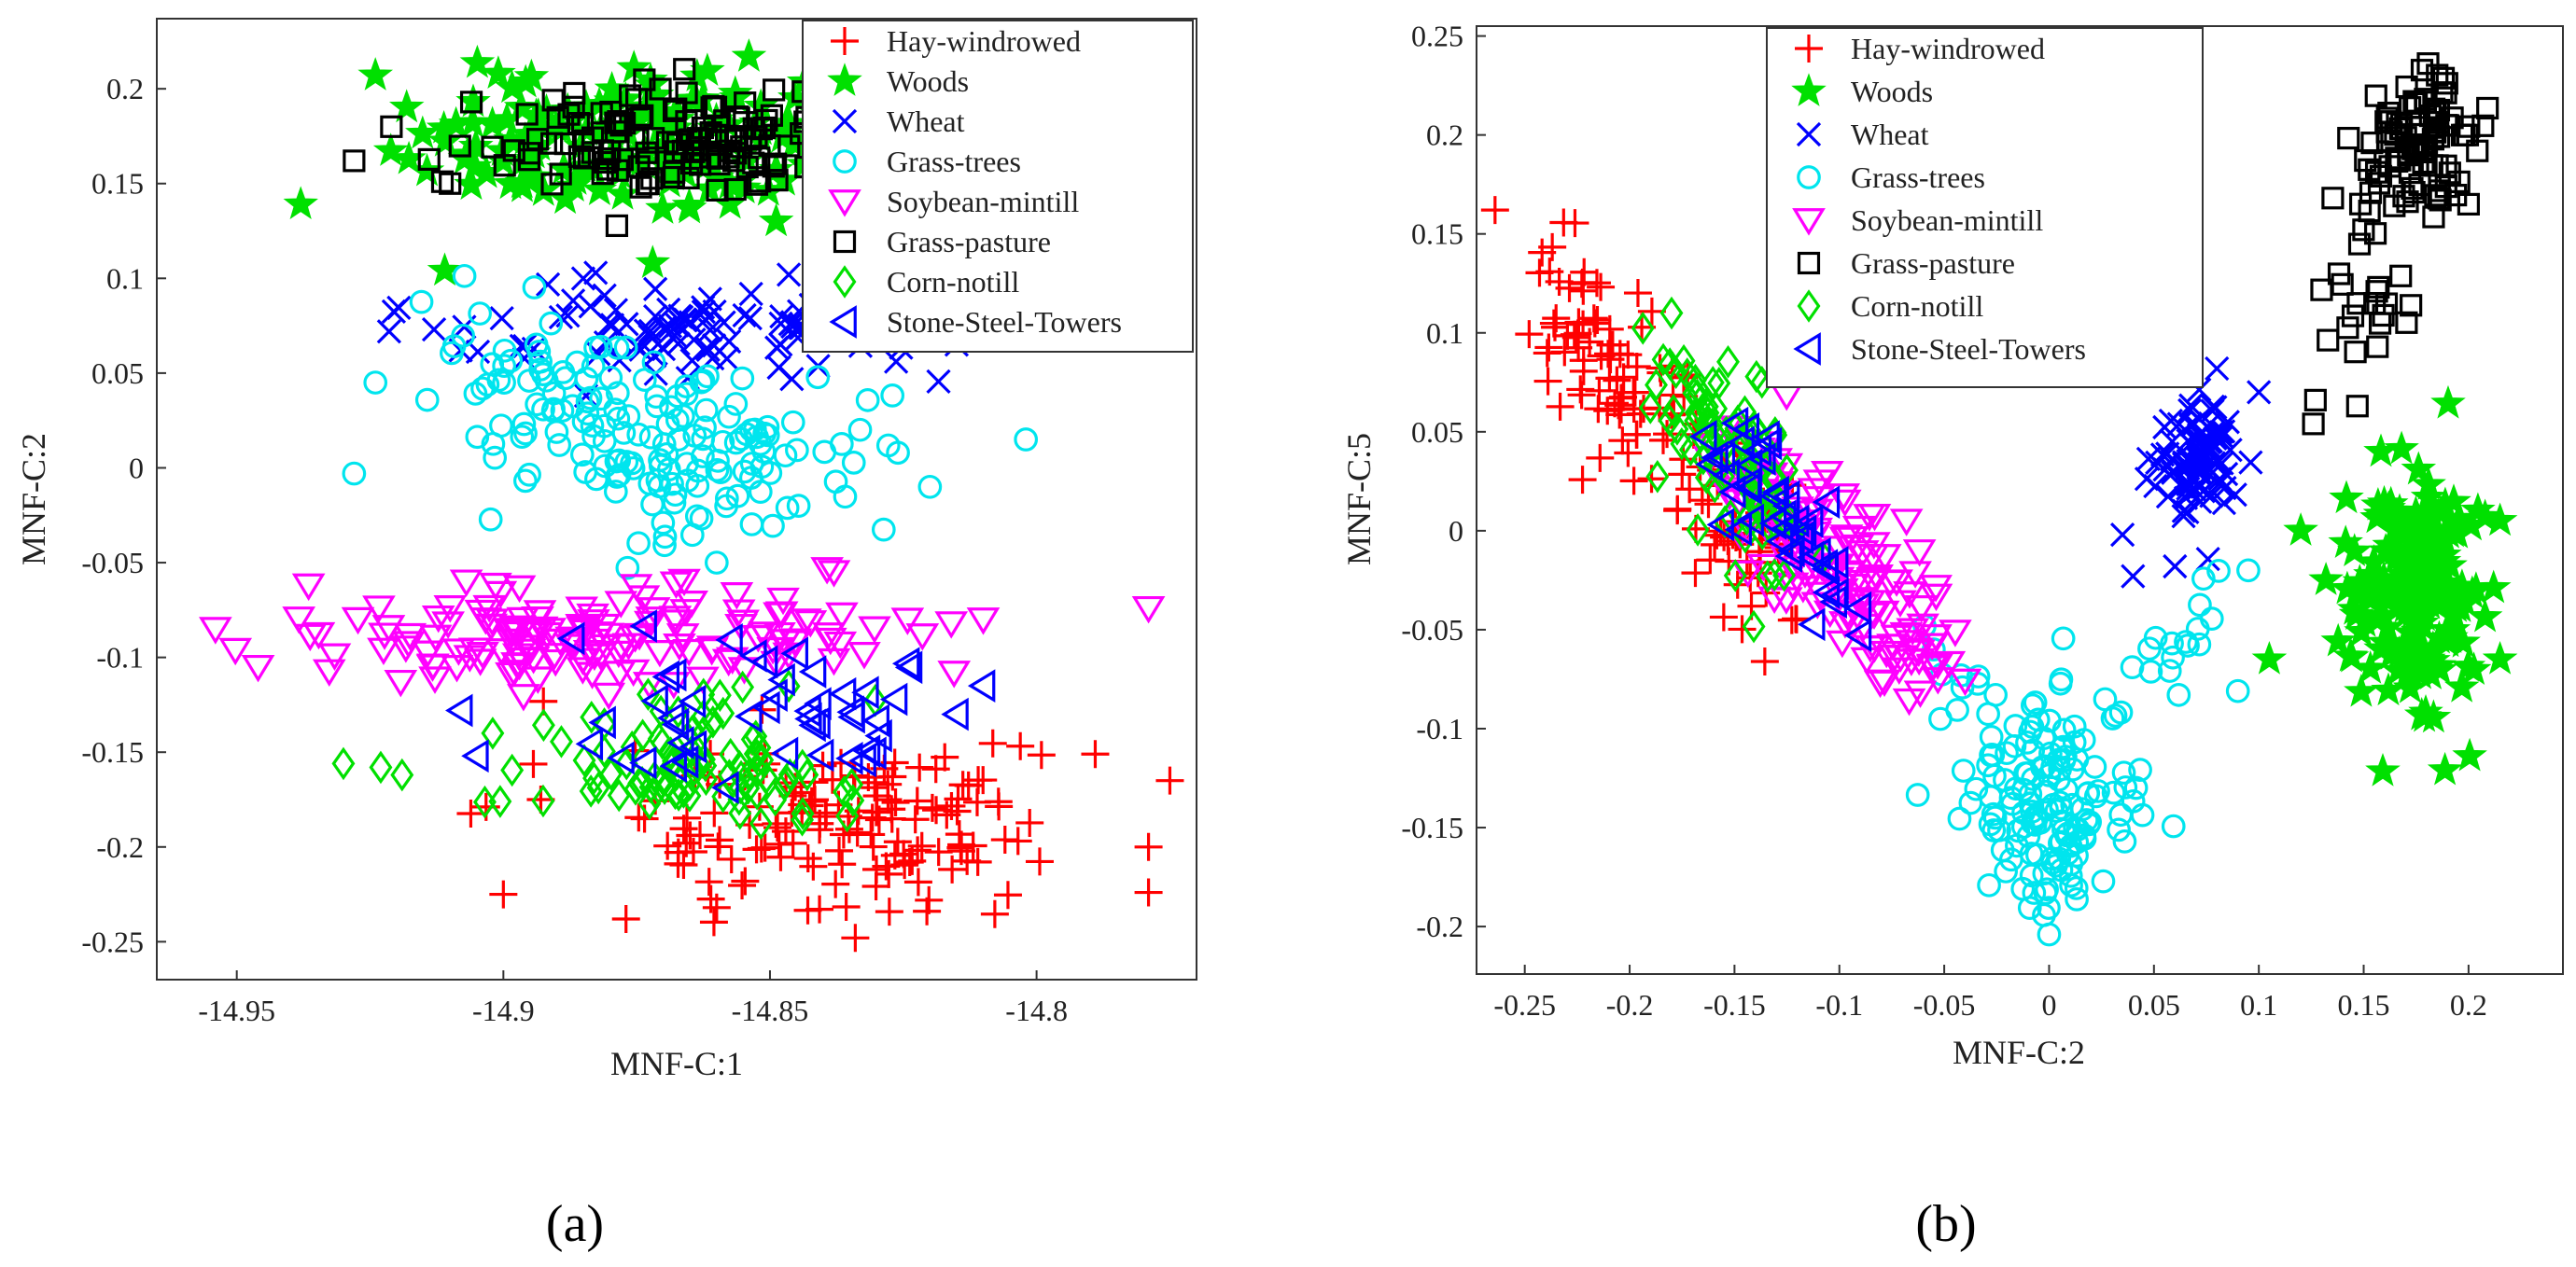 The image size is (2576, 1267). I want to click on series-wheat, so click(2190, 472).